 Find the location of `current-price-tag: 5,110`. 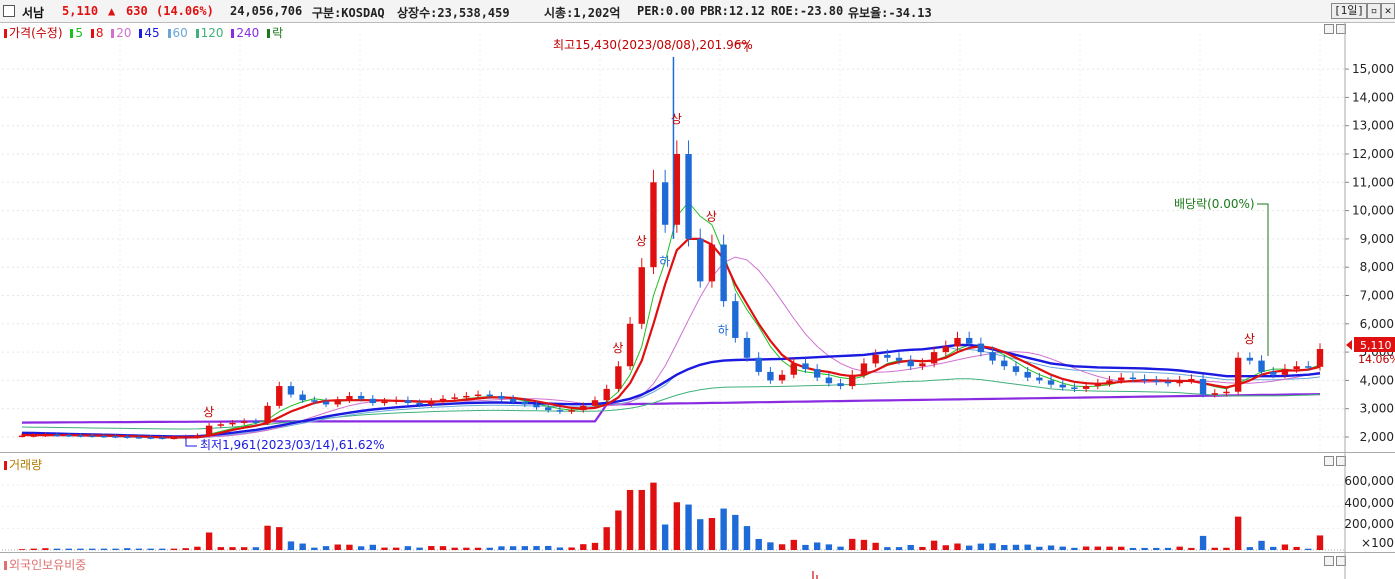

current-price-tag: 5,110 is located at coordinates (1376, 345).